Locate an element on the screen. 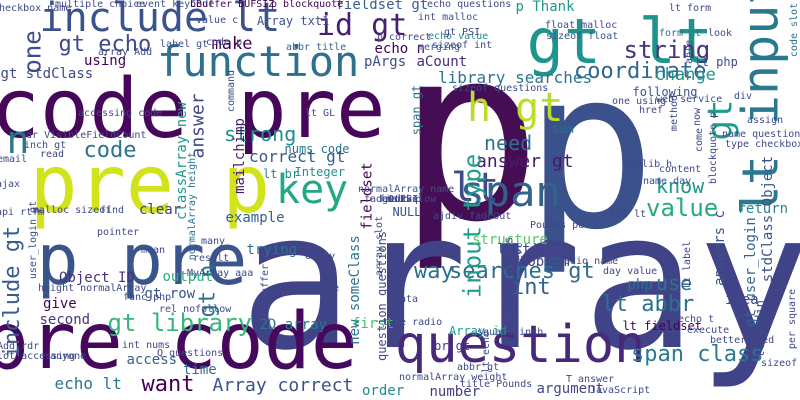 The image size is (800, 400). word-normalarray-height: normalArray height is located at coordinates (193, 206).